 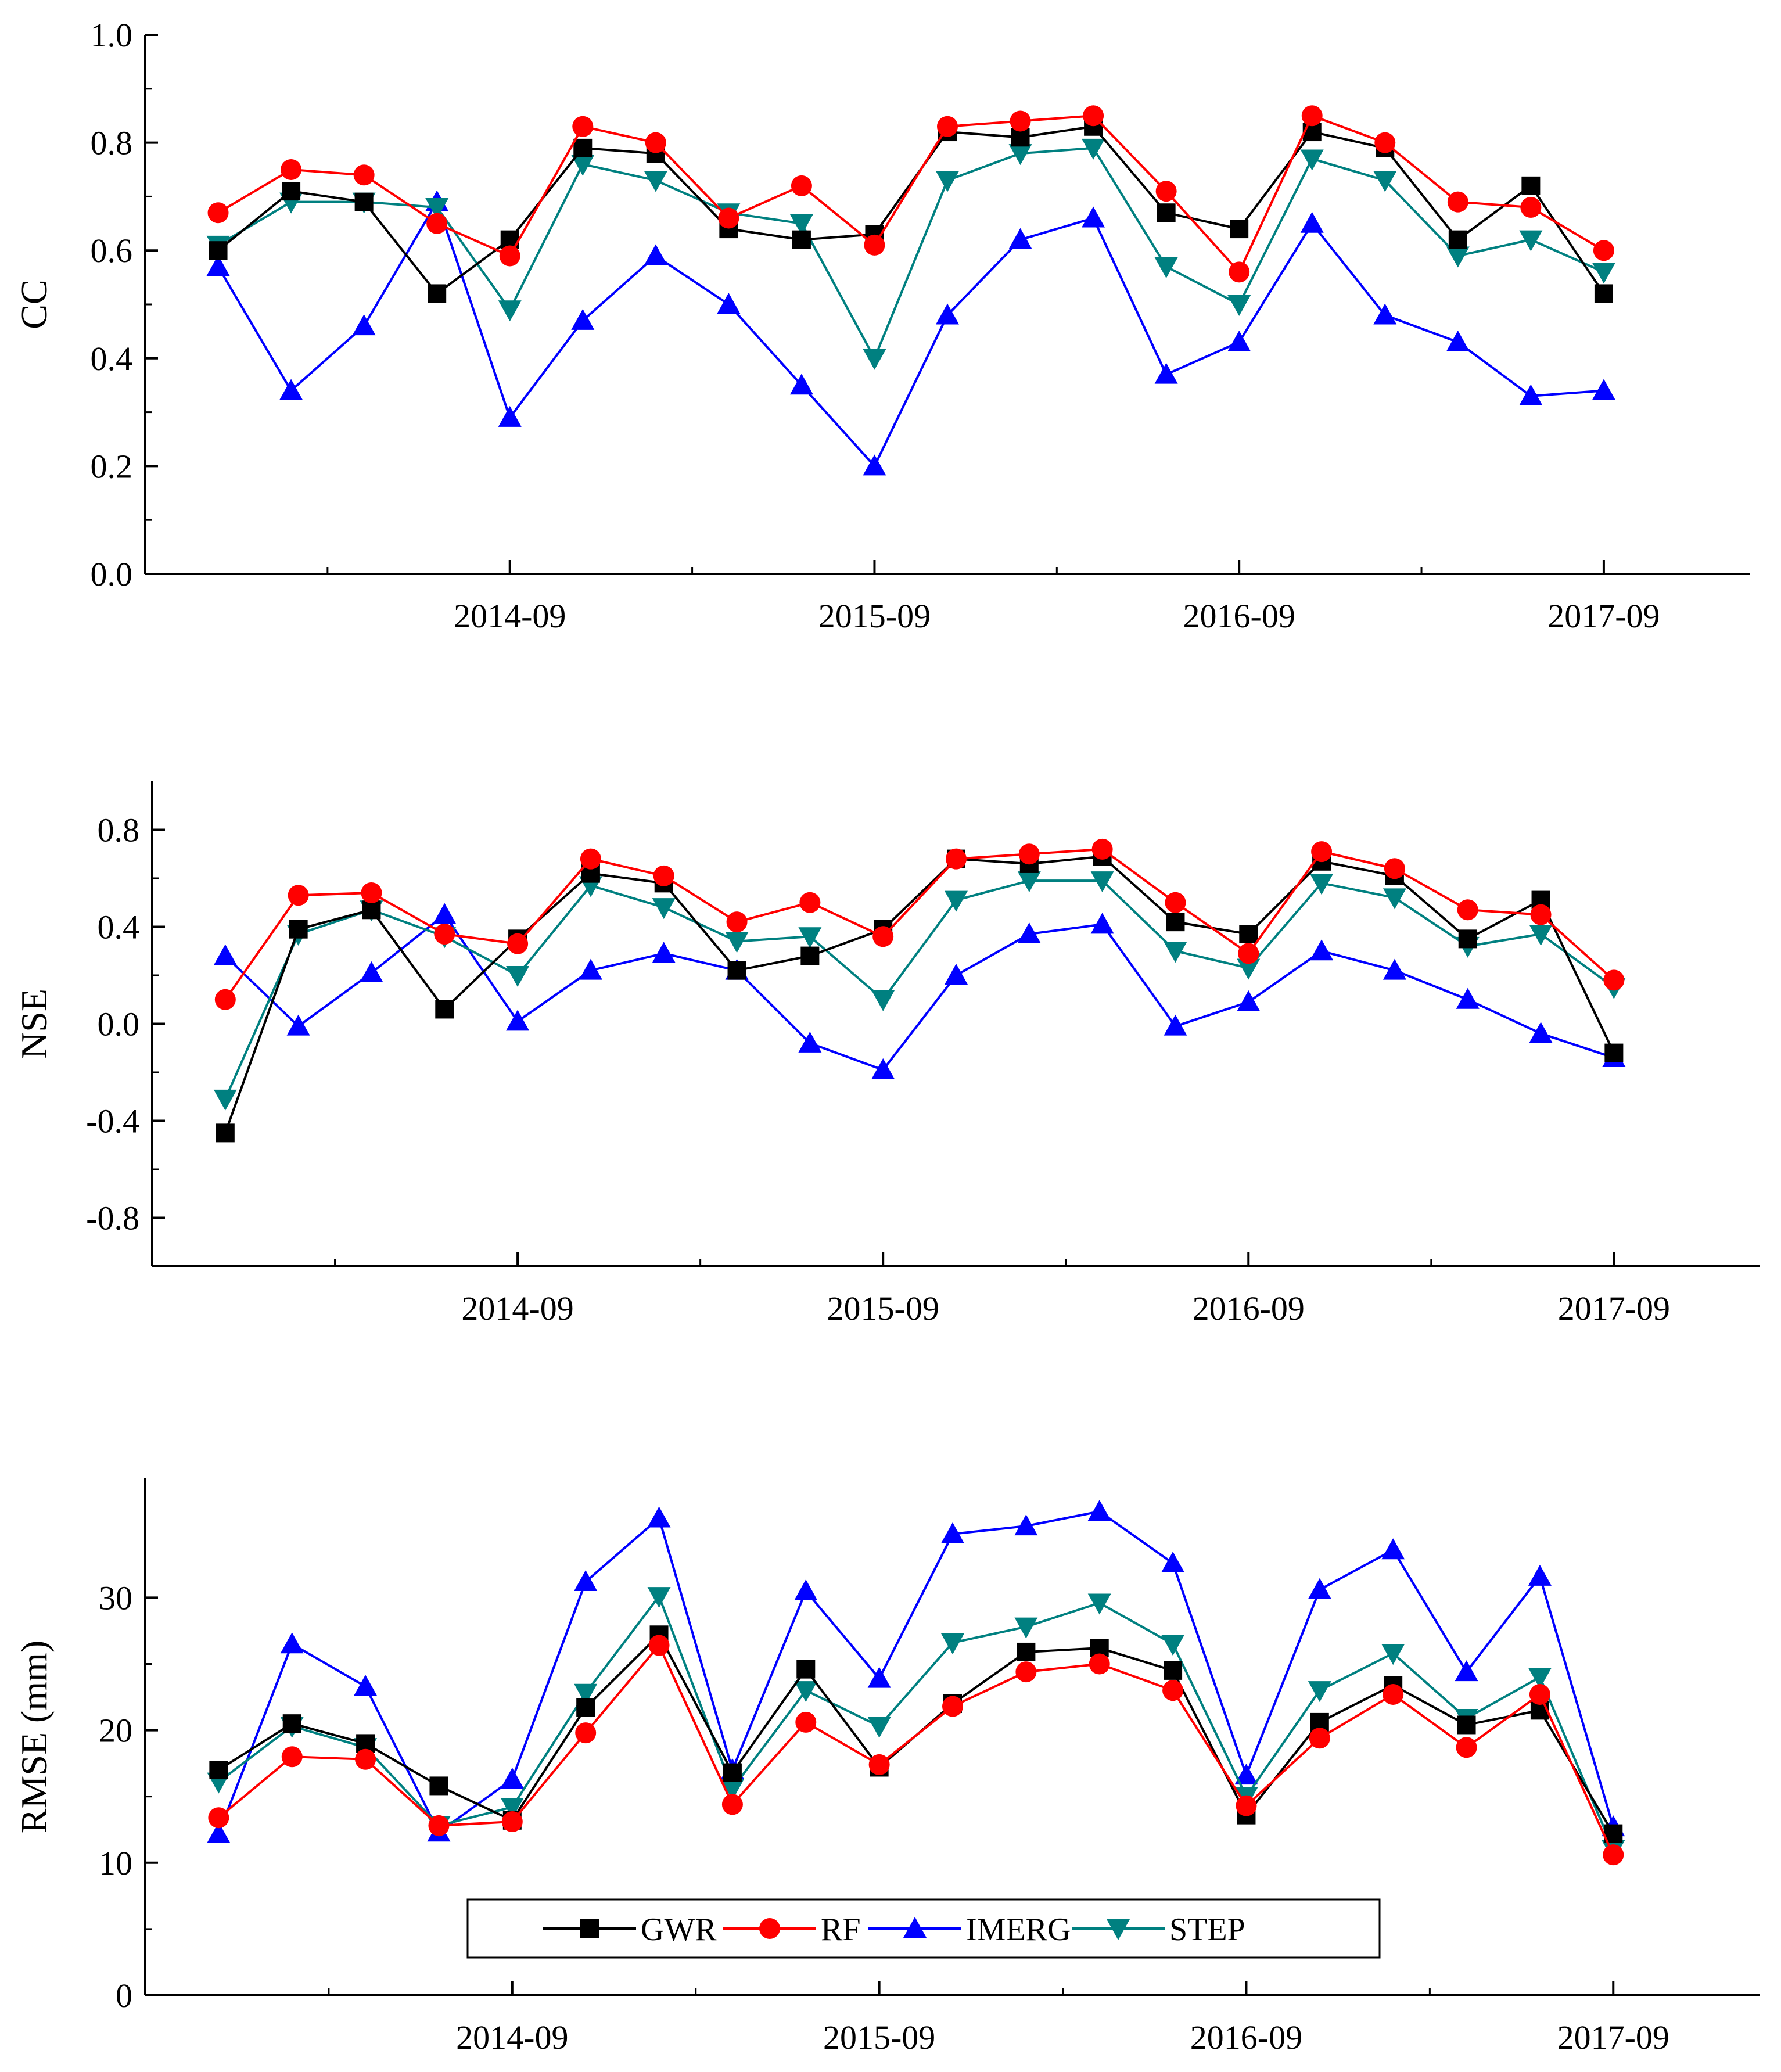 What do you see at coordinates (112, 466) in the screenshot?
I see `y-tick-label: 0.2` at bounding box center [112, 466].